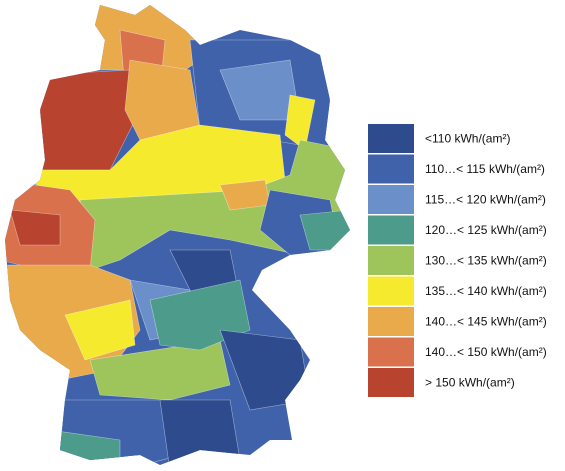  What do you see at coordinates (486, 261) in the screenshot?
I see `legend-label: 130…< 135 kWh/(am²)` at bounding box center [486, 261].